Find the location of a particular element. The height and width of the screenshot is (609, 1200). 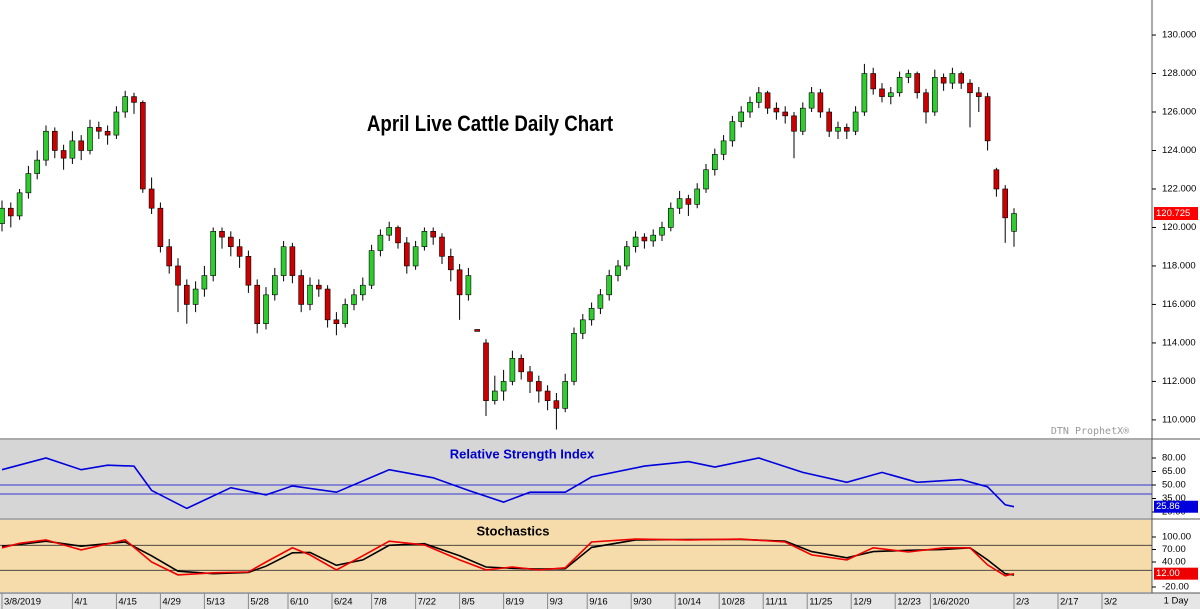

x-tick-label: 2/17 is located at coordinates (1069, 602).